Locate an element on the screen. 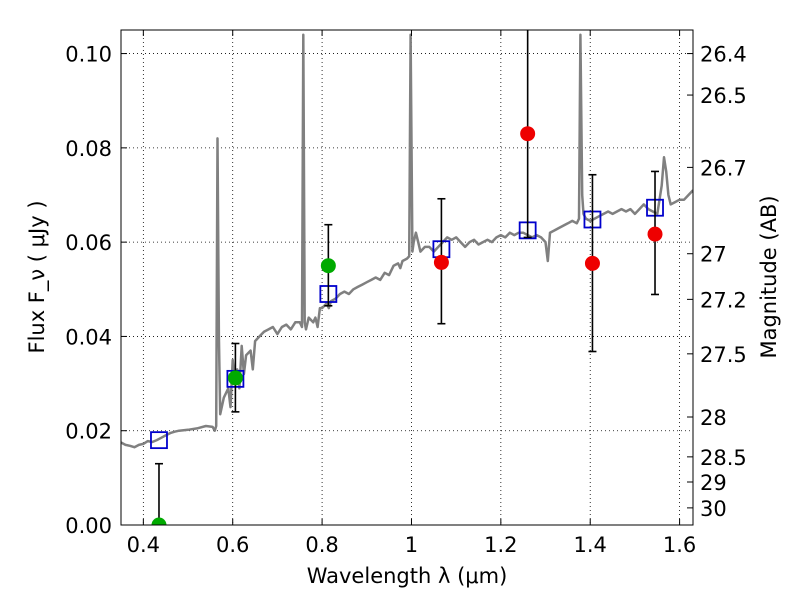  model-square-marker is located at coordinates (159, 440).